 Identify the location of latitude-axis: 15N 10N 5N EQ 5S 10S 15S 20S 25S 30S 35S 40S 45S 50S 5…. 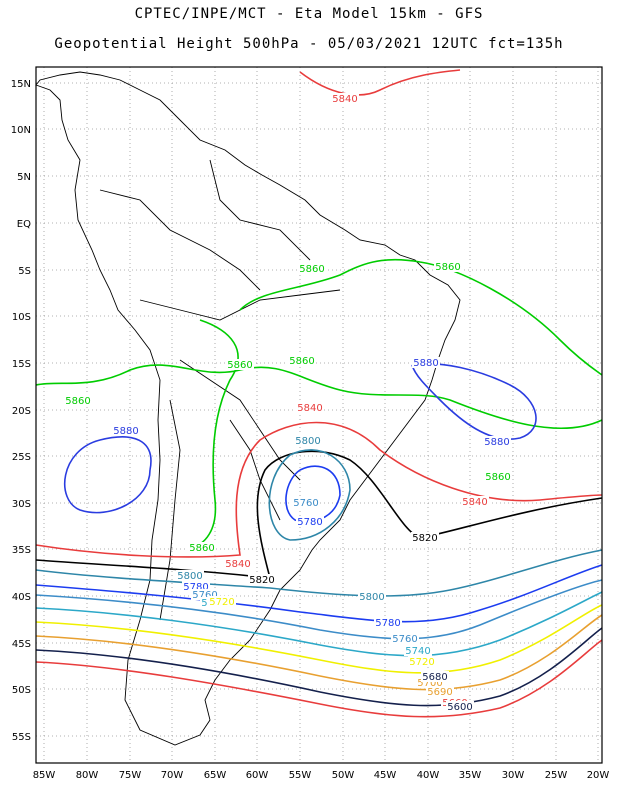
(21, 411).